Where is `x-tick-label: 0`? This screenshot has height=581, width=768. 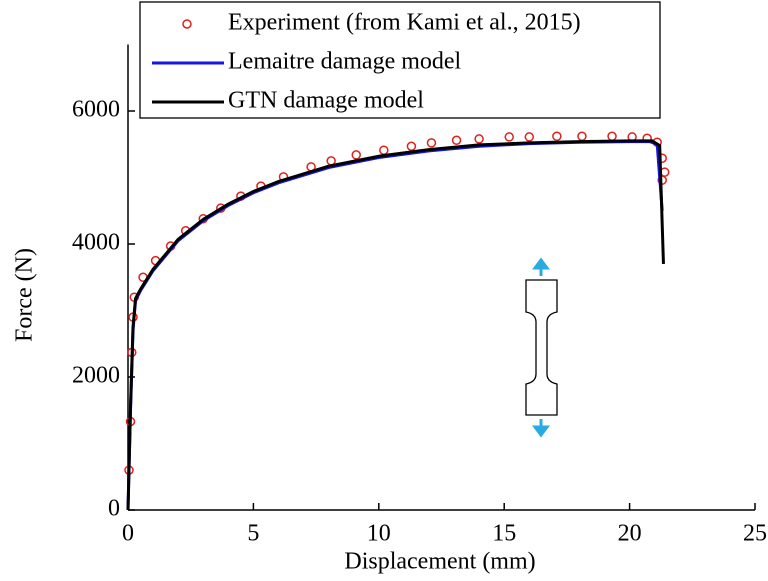
x-tick-label: 0 is located at coordinates (128, 534).